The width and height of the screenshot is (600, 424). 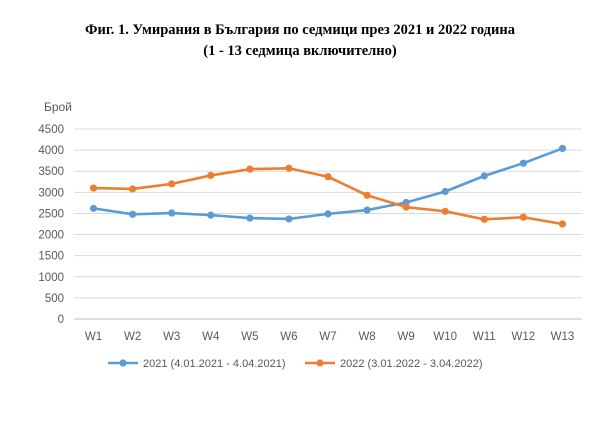 What do you see at coordinates (51, 193) in the screenshot?
I see `y-tick-label: 3000` at bounding box center [51, 193].